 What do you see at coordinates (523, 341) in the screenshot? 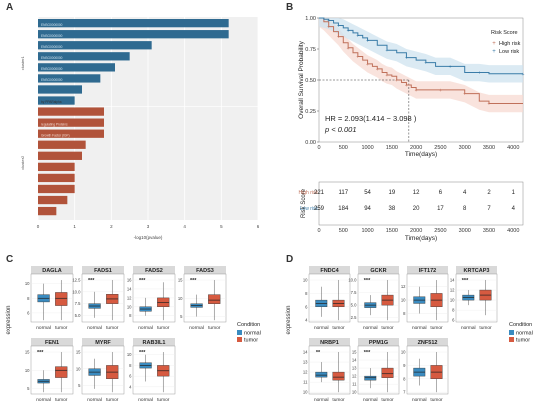
I see `box-legend-label: tumor` at bounding box center [523, 341].